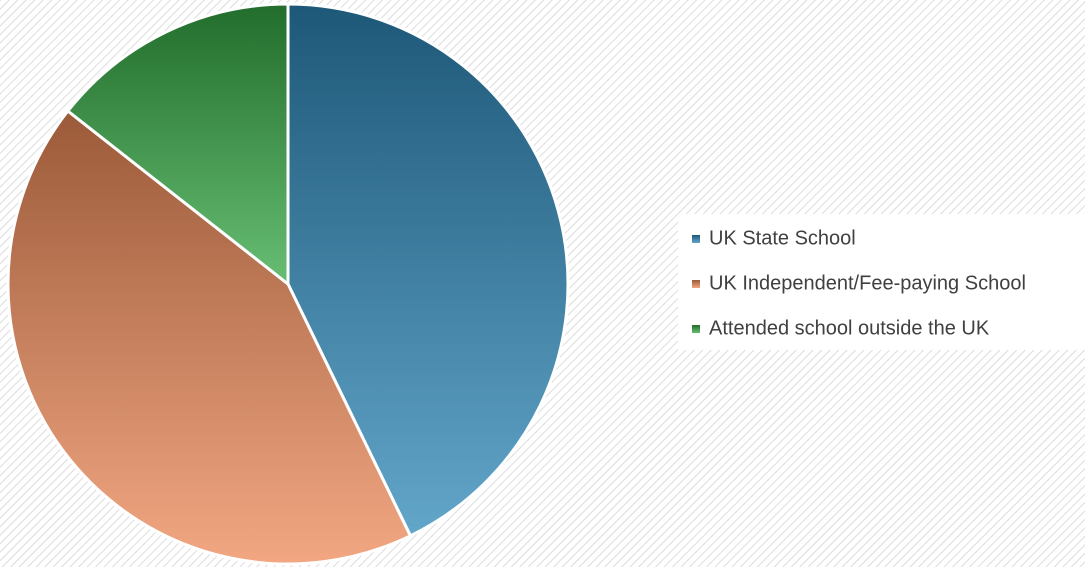  I want to click on pie-slice, so click(178, 144).